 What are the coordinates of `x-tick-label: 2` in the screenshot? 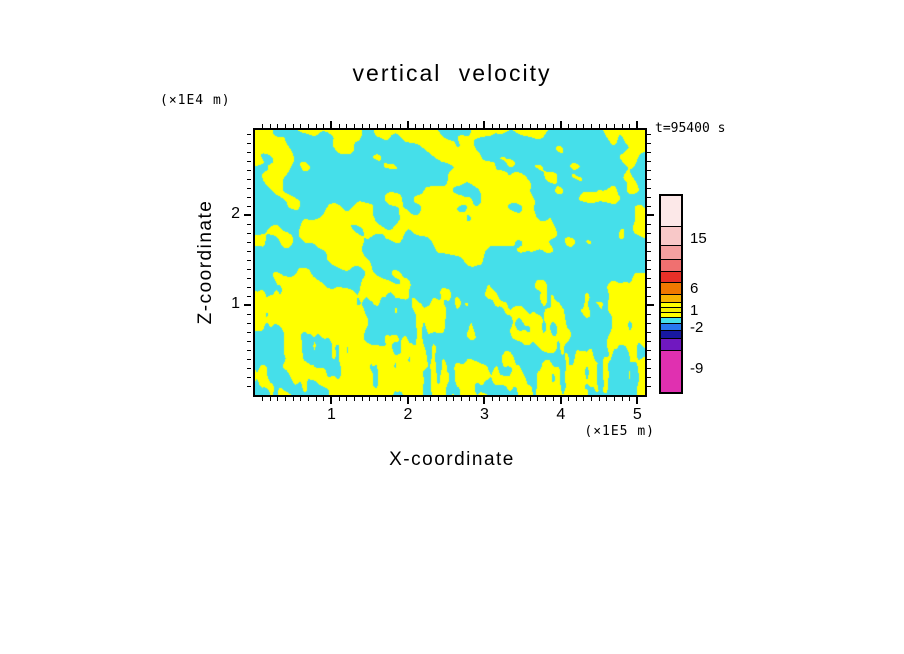 It's located at (408, 414).